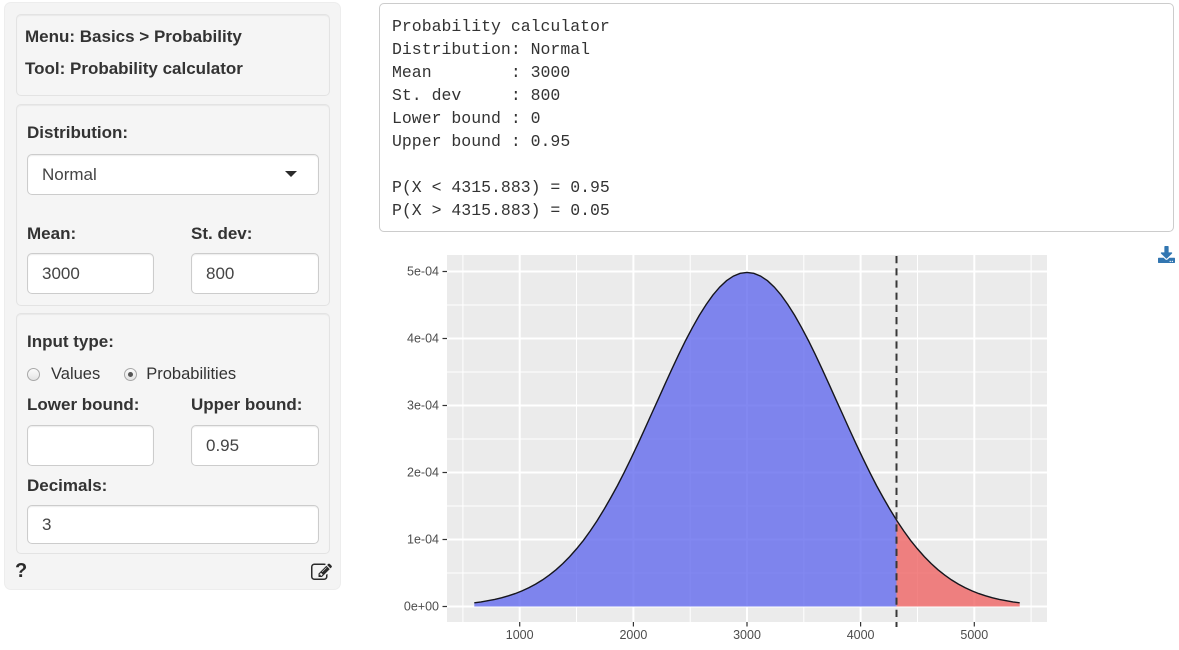 The width and height of the screenshot is (1179, 650). I want to click on svg-text: 1e-04, so click(423, 540).